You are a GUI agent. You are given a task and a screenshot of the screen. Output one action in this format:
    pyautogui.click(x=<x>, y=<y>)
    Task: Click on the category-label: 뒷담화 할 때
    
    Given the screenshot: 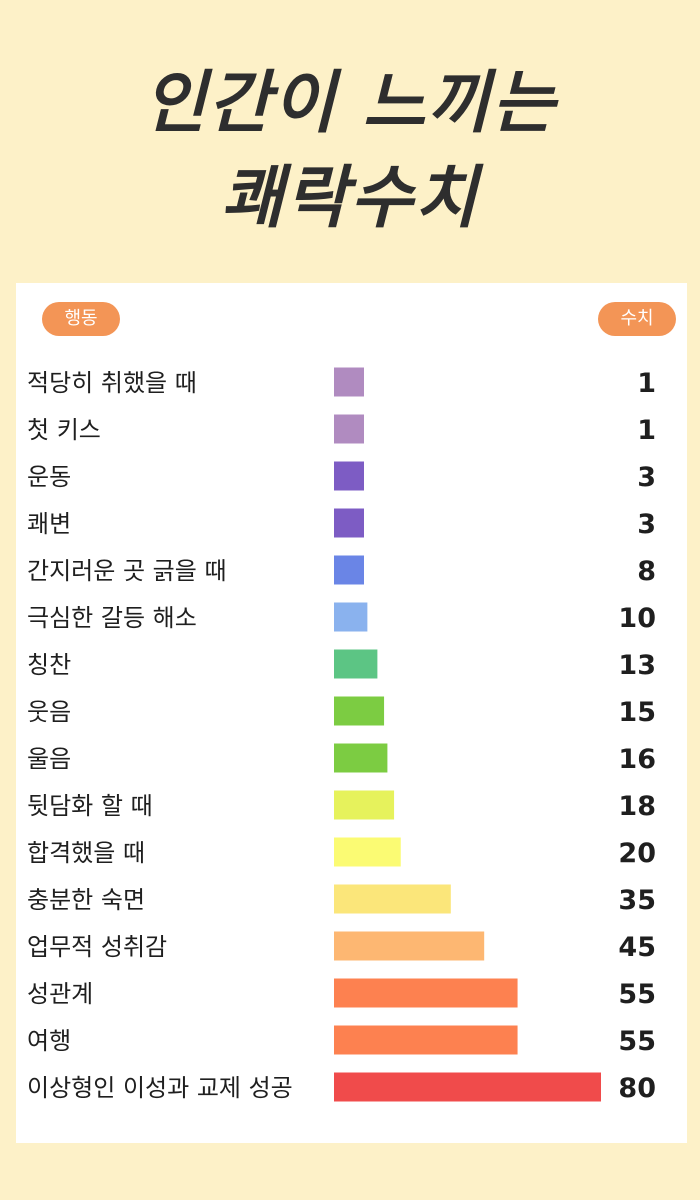 What is the action you would take?
    pyautogui.click(x=90, y=806)
    